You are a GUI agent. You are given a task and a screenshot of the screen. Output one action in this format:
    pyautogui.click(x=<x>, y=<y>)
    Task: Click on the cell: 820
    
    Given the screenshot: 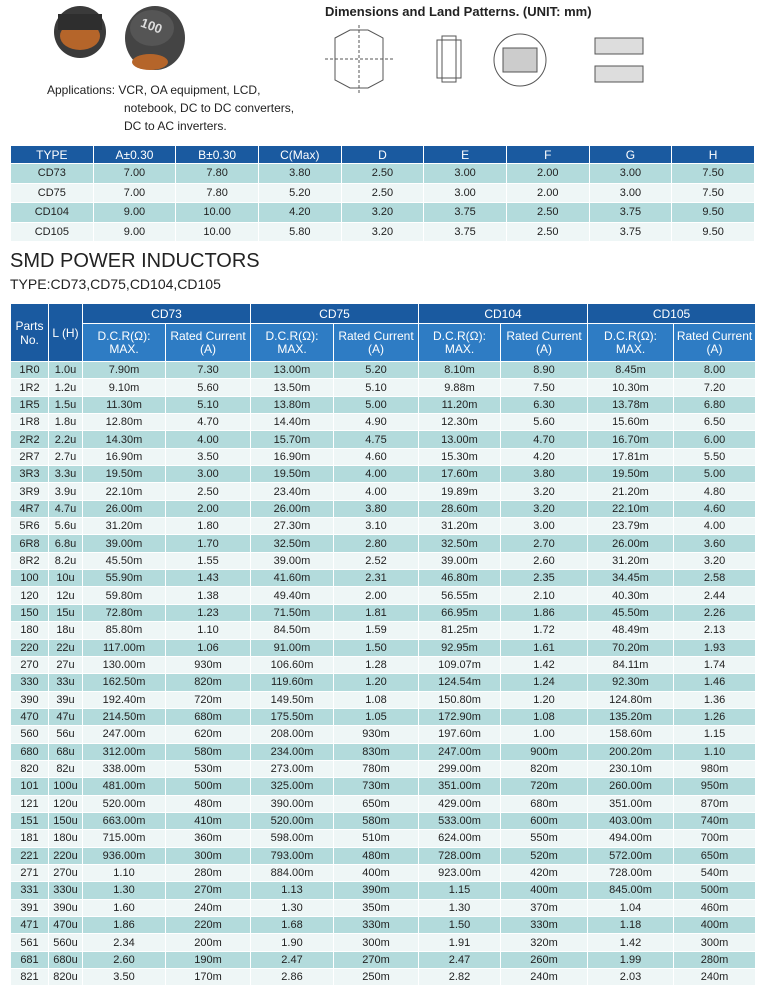 What is the action you would take?
    pyautogui.click(x=29, y=769)
    